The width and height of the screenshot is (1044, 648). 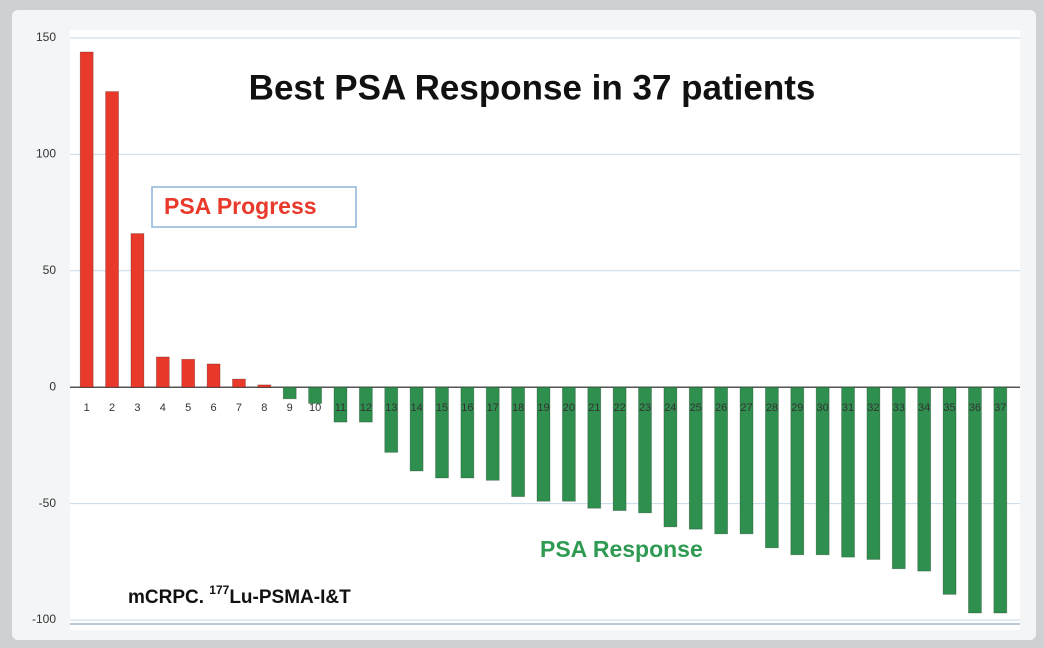 What do you see at coordinates (493, 408) in the screenshot?
I see `x-tick-label: 17` at bounding box center [493, 408].